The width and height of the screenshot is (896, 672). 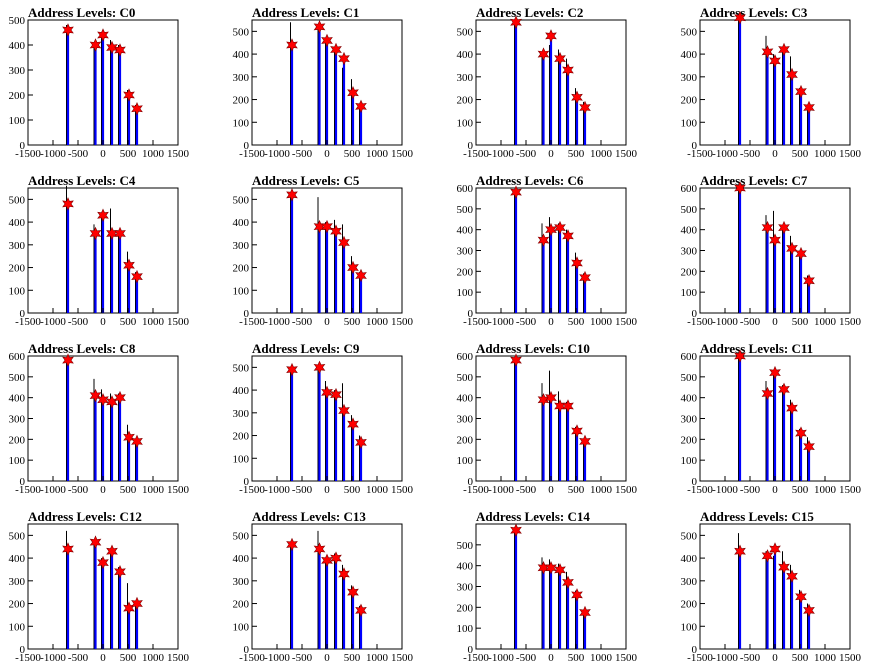 I want to click on panel-title: Address Levels: C15, so click(x=757, y=516).